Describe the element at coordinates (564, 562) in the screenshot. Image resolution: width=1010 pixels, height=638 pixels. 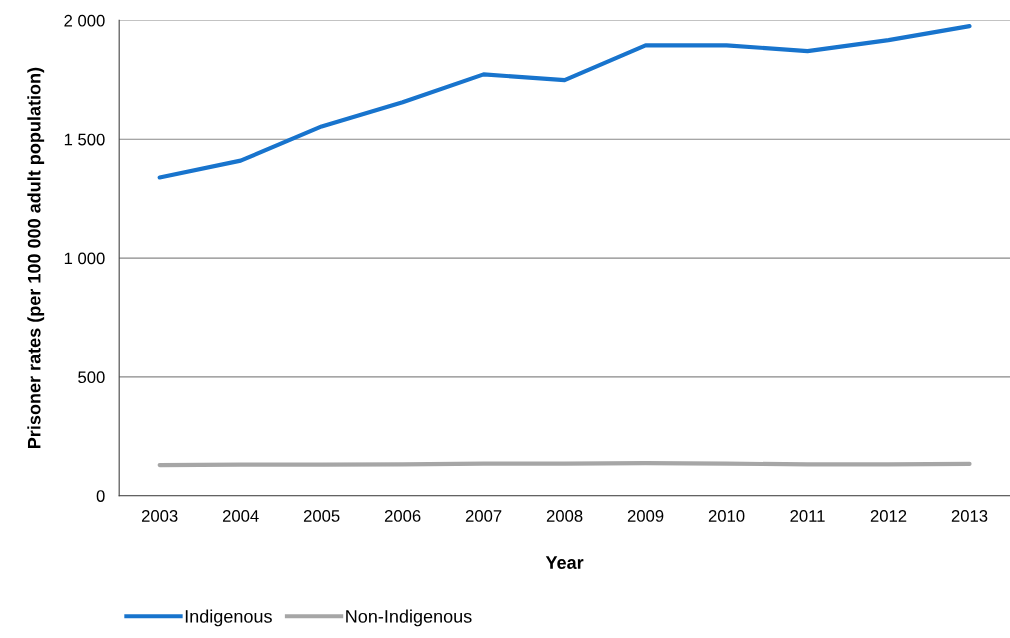
I see `x-axis-title: Year` at that location.